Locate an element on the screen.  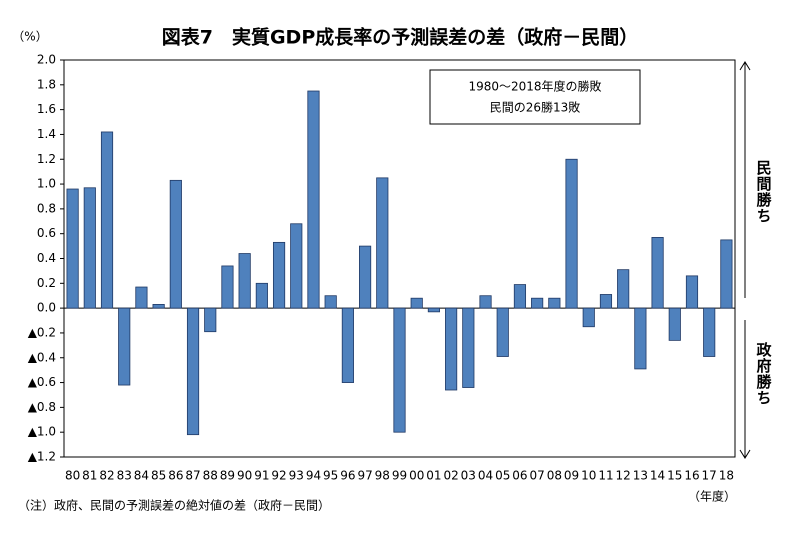
x-tick-label: 89 is located at coordinates (227, 476).